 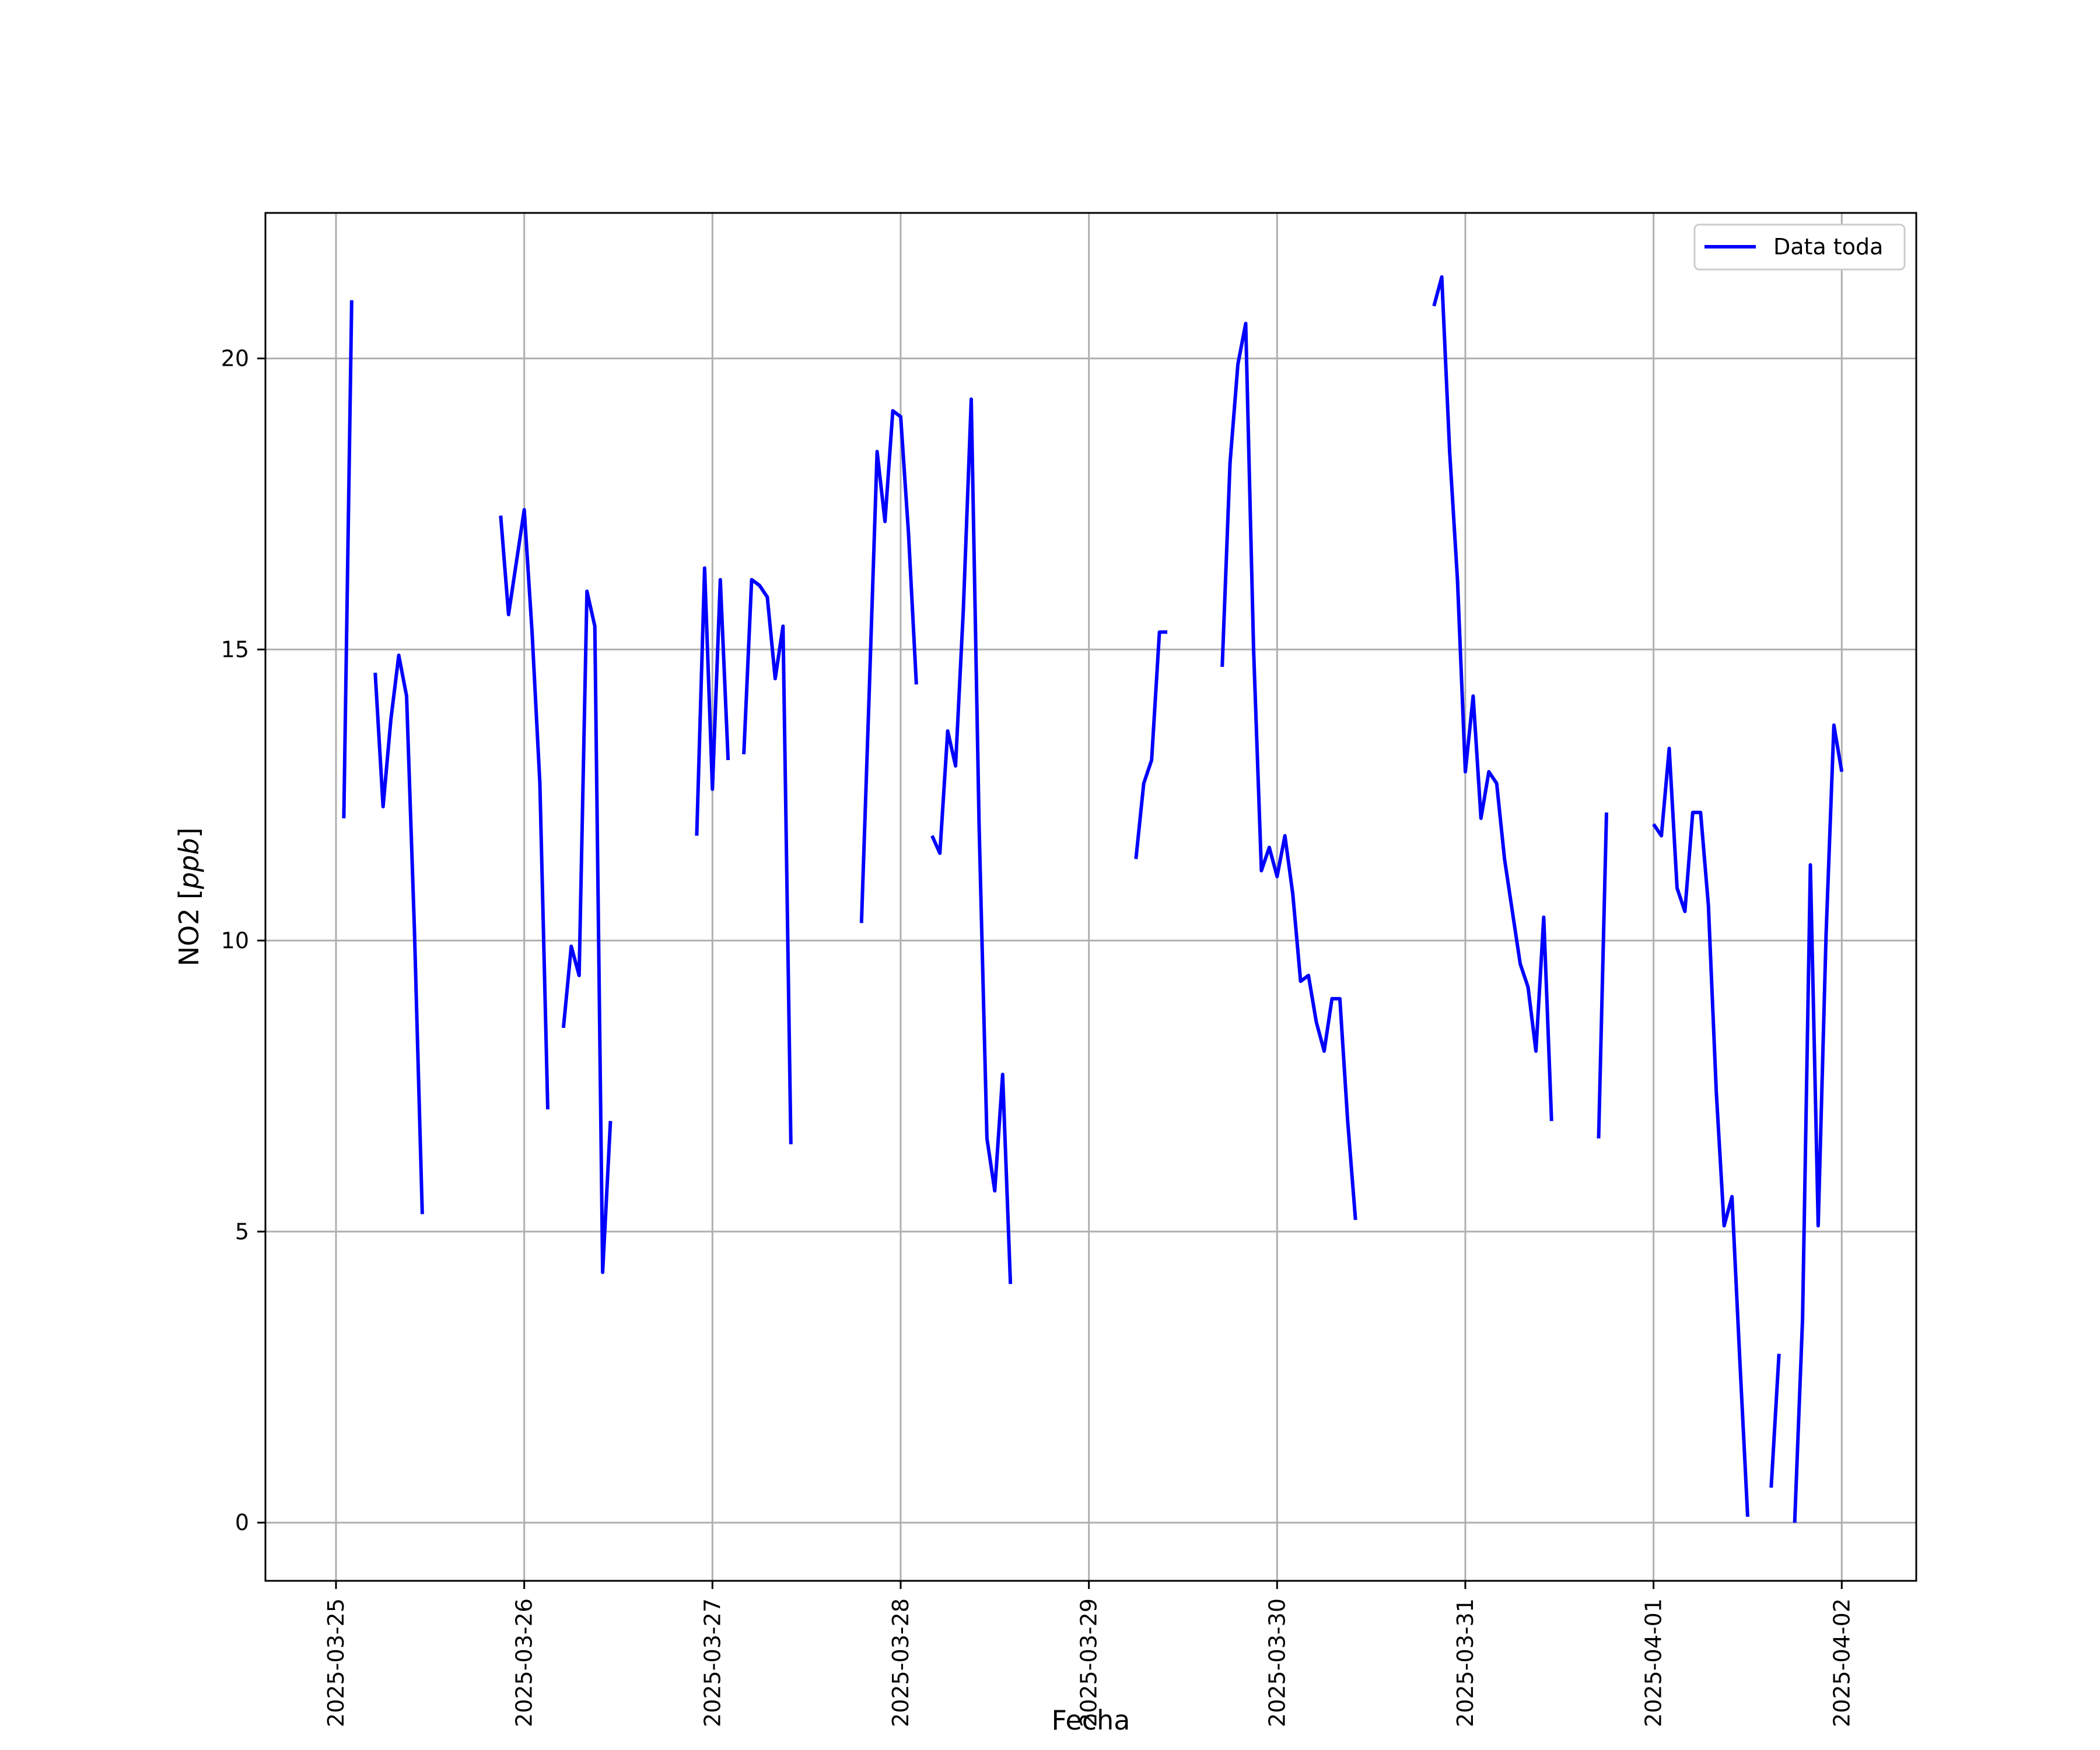 What do you see at coordinates (1089, 1662) in the screenshot?
I see `x-tick-label: 2025-03-29` at bounding box center [1089, 1662].